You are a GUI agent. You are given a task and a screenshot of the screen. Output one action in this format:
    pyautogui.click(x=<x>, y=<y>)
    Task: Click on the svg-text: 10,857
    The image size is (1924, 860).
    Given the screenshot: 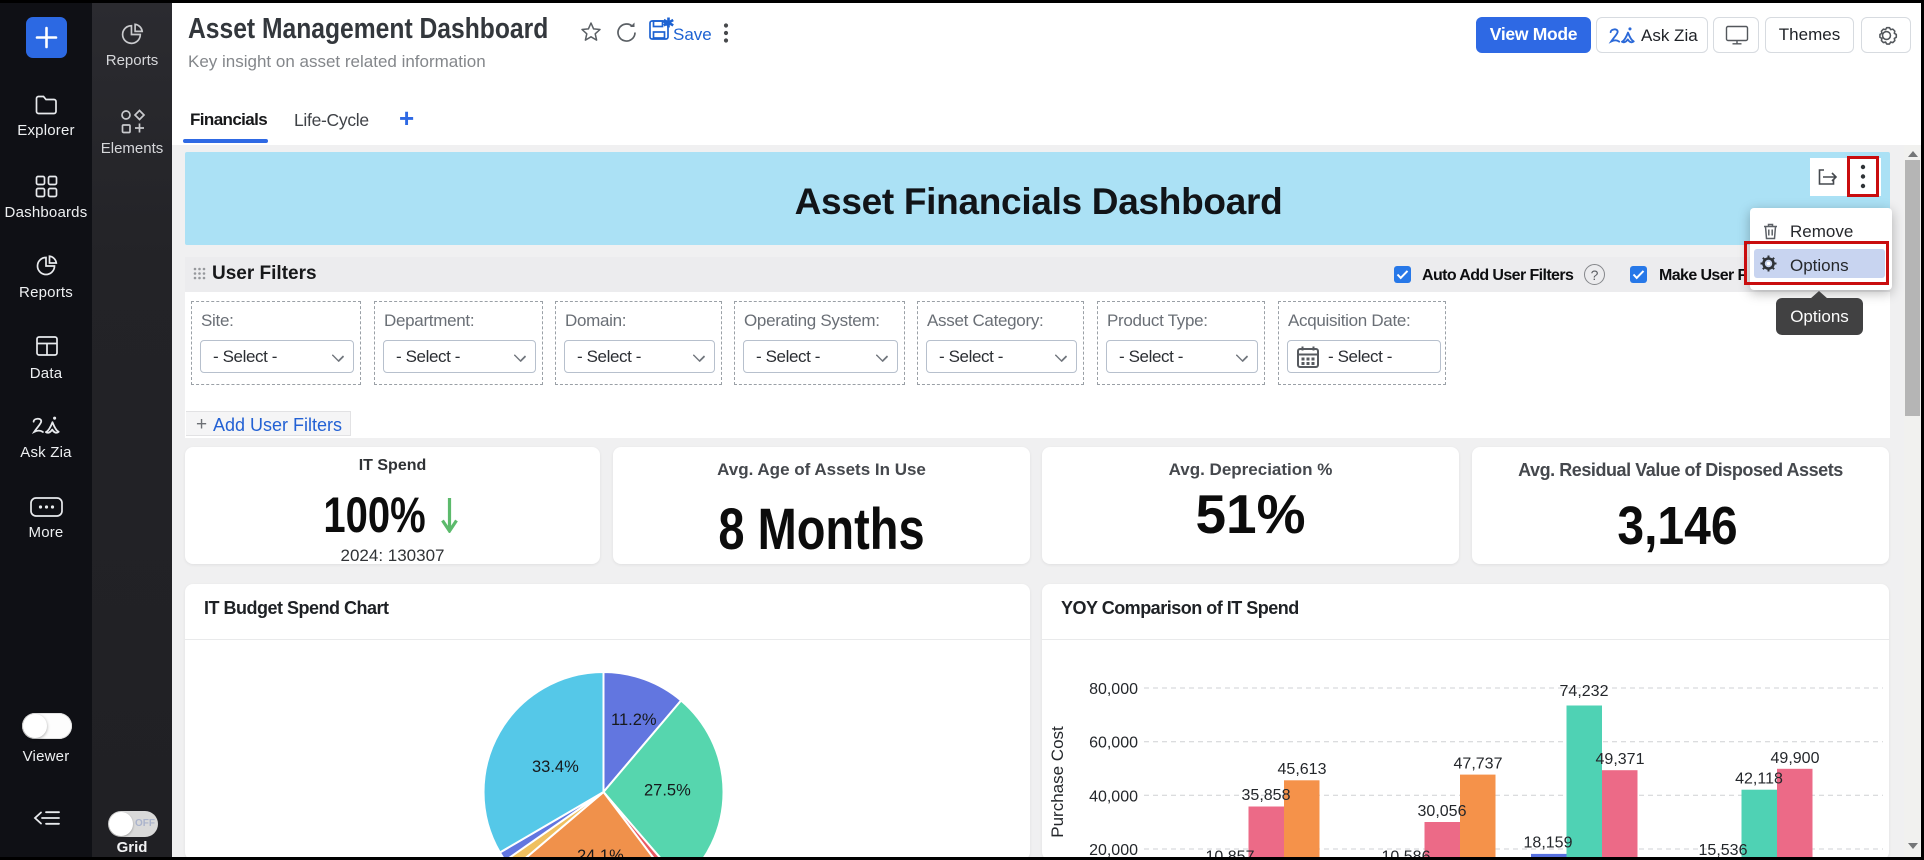 What is the action you would take?
    pyautogui.click(x=1230, y=854)
    